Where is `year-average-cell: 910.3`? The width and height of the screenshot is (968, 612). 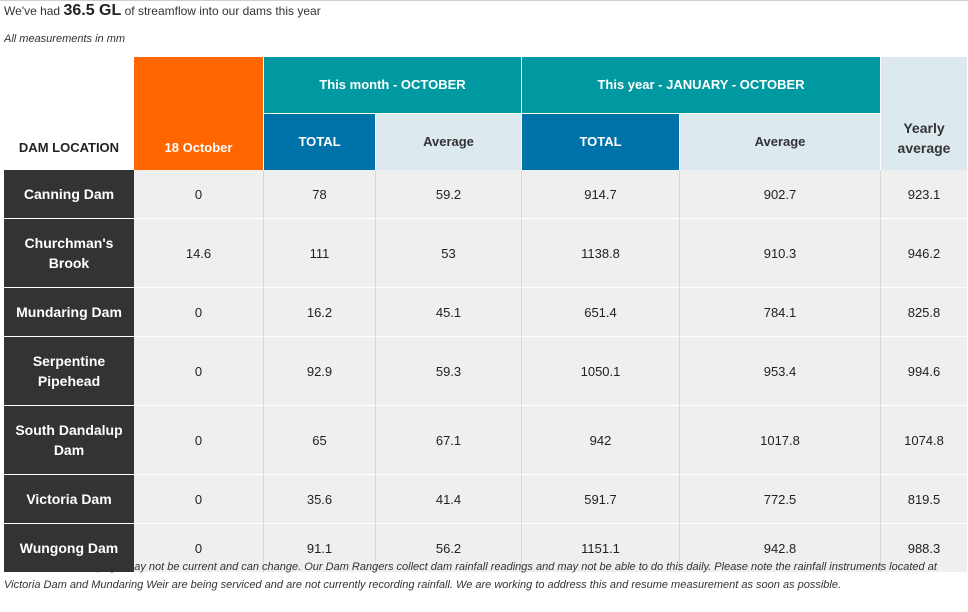
year-average-cell: 910.3 is located at coordinates (780, 253).